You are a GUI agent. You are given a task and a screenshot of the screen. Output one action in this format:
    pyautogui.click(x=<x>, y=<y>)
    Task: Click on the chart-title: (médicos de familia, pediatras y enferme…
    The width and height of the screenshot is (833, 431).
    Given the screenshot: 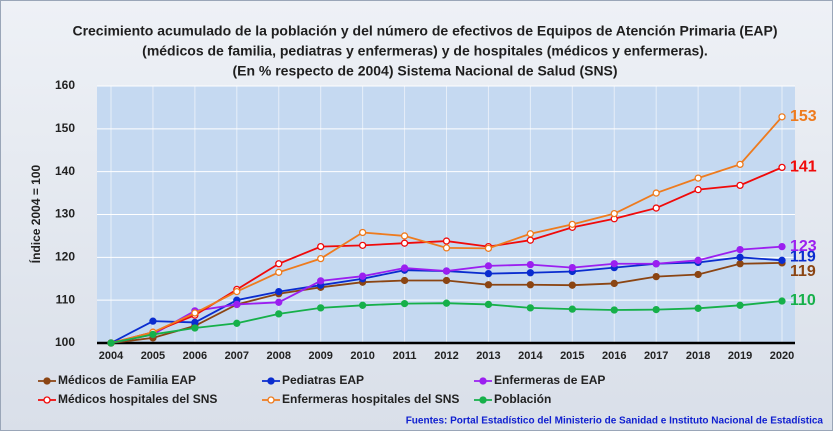 What is the action you would take?
    pyautogui.click(x=425, y=51)
    